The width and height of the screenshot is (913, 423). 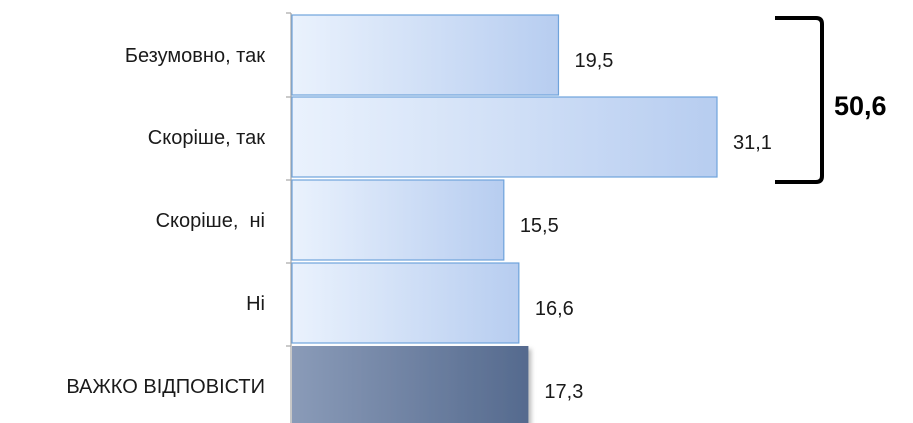 What do you see at coordinates (593, 61) in the screenshot?
I see `value-label: 19,5` at bounding box center [593, 61].